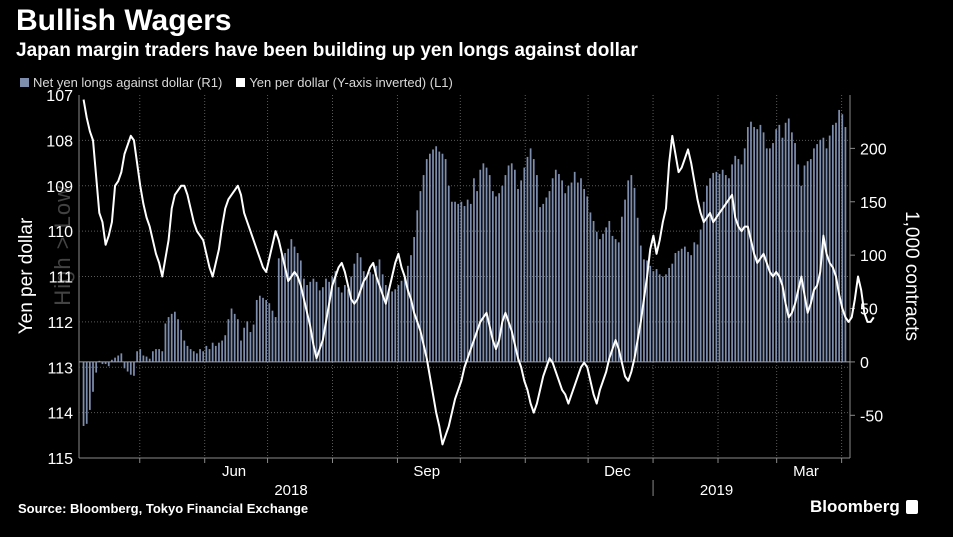 This screenshot has height=537, width=953. Describe the element at coordinates (59, 141) in the screenshot. I see `left-tick-label: 108` at that location.